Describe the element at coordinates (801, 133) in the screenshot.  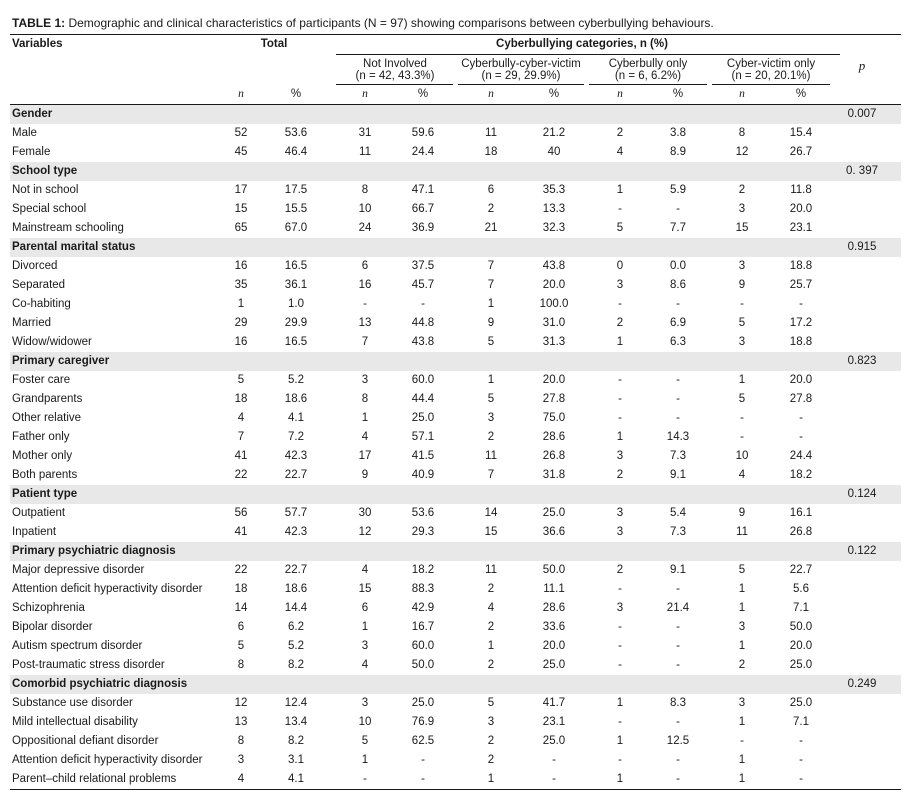
I see `percent-cell: 15.4` at that location.